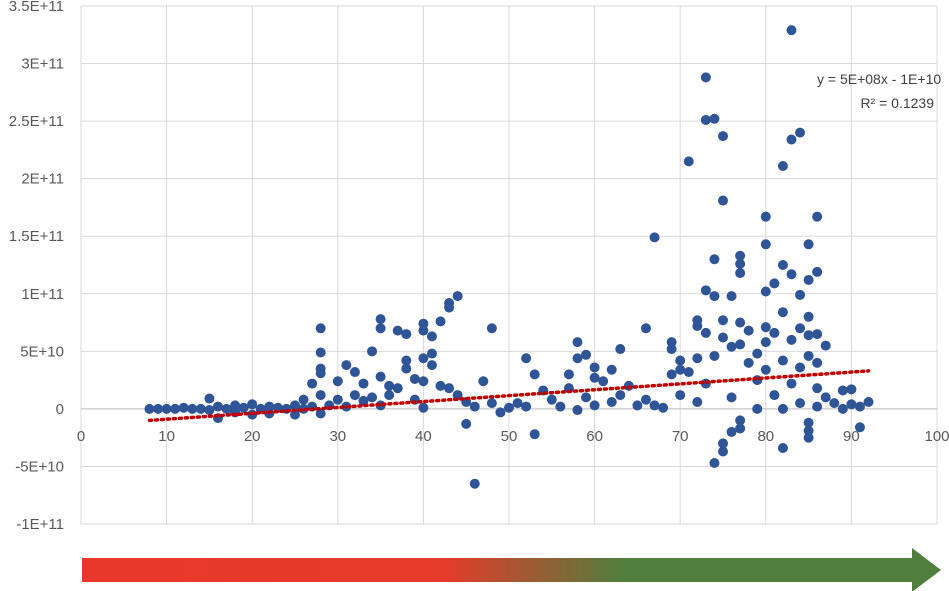  Describe the element at coordinates (39, 466) in the screenshot. I see `y-tick-label-1: -5E+10` at that location.